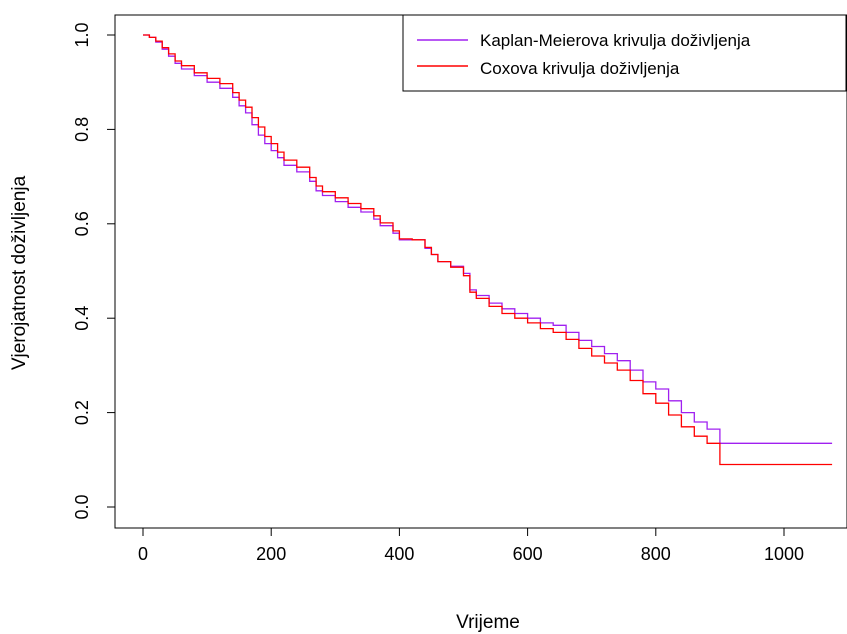 This screenshot has width=847, height=634. What do you see at coordinates (143, 554) in the screenshot?
I see `x-tick-label: 0` at bounding box center [143, 554].